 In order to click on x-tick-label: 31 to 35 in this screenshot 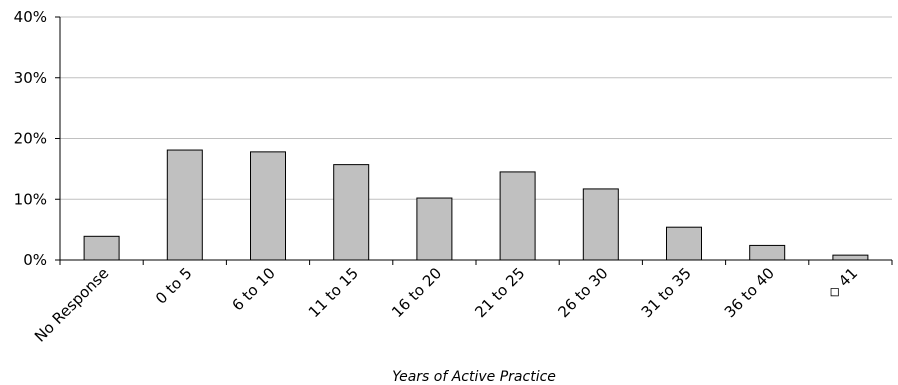, I will do `click(666, 292)`.